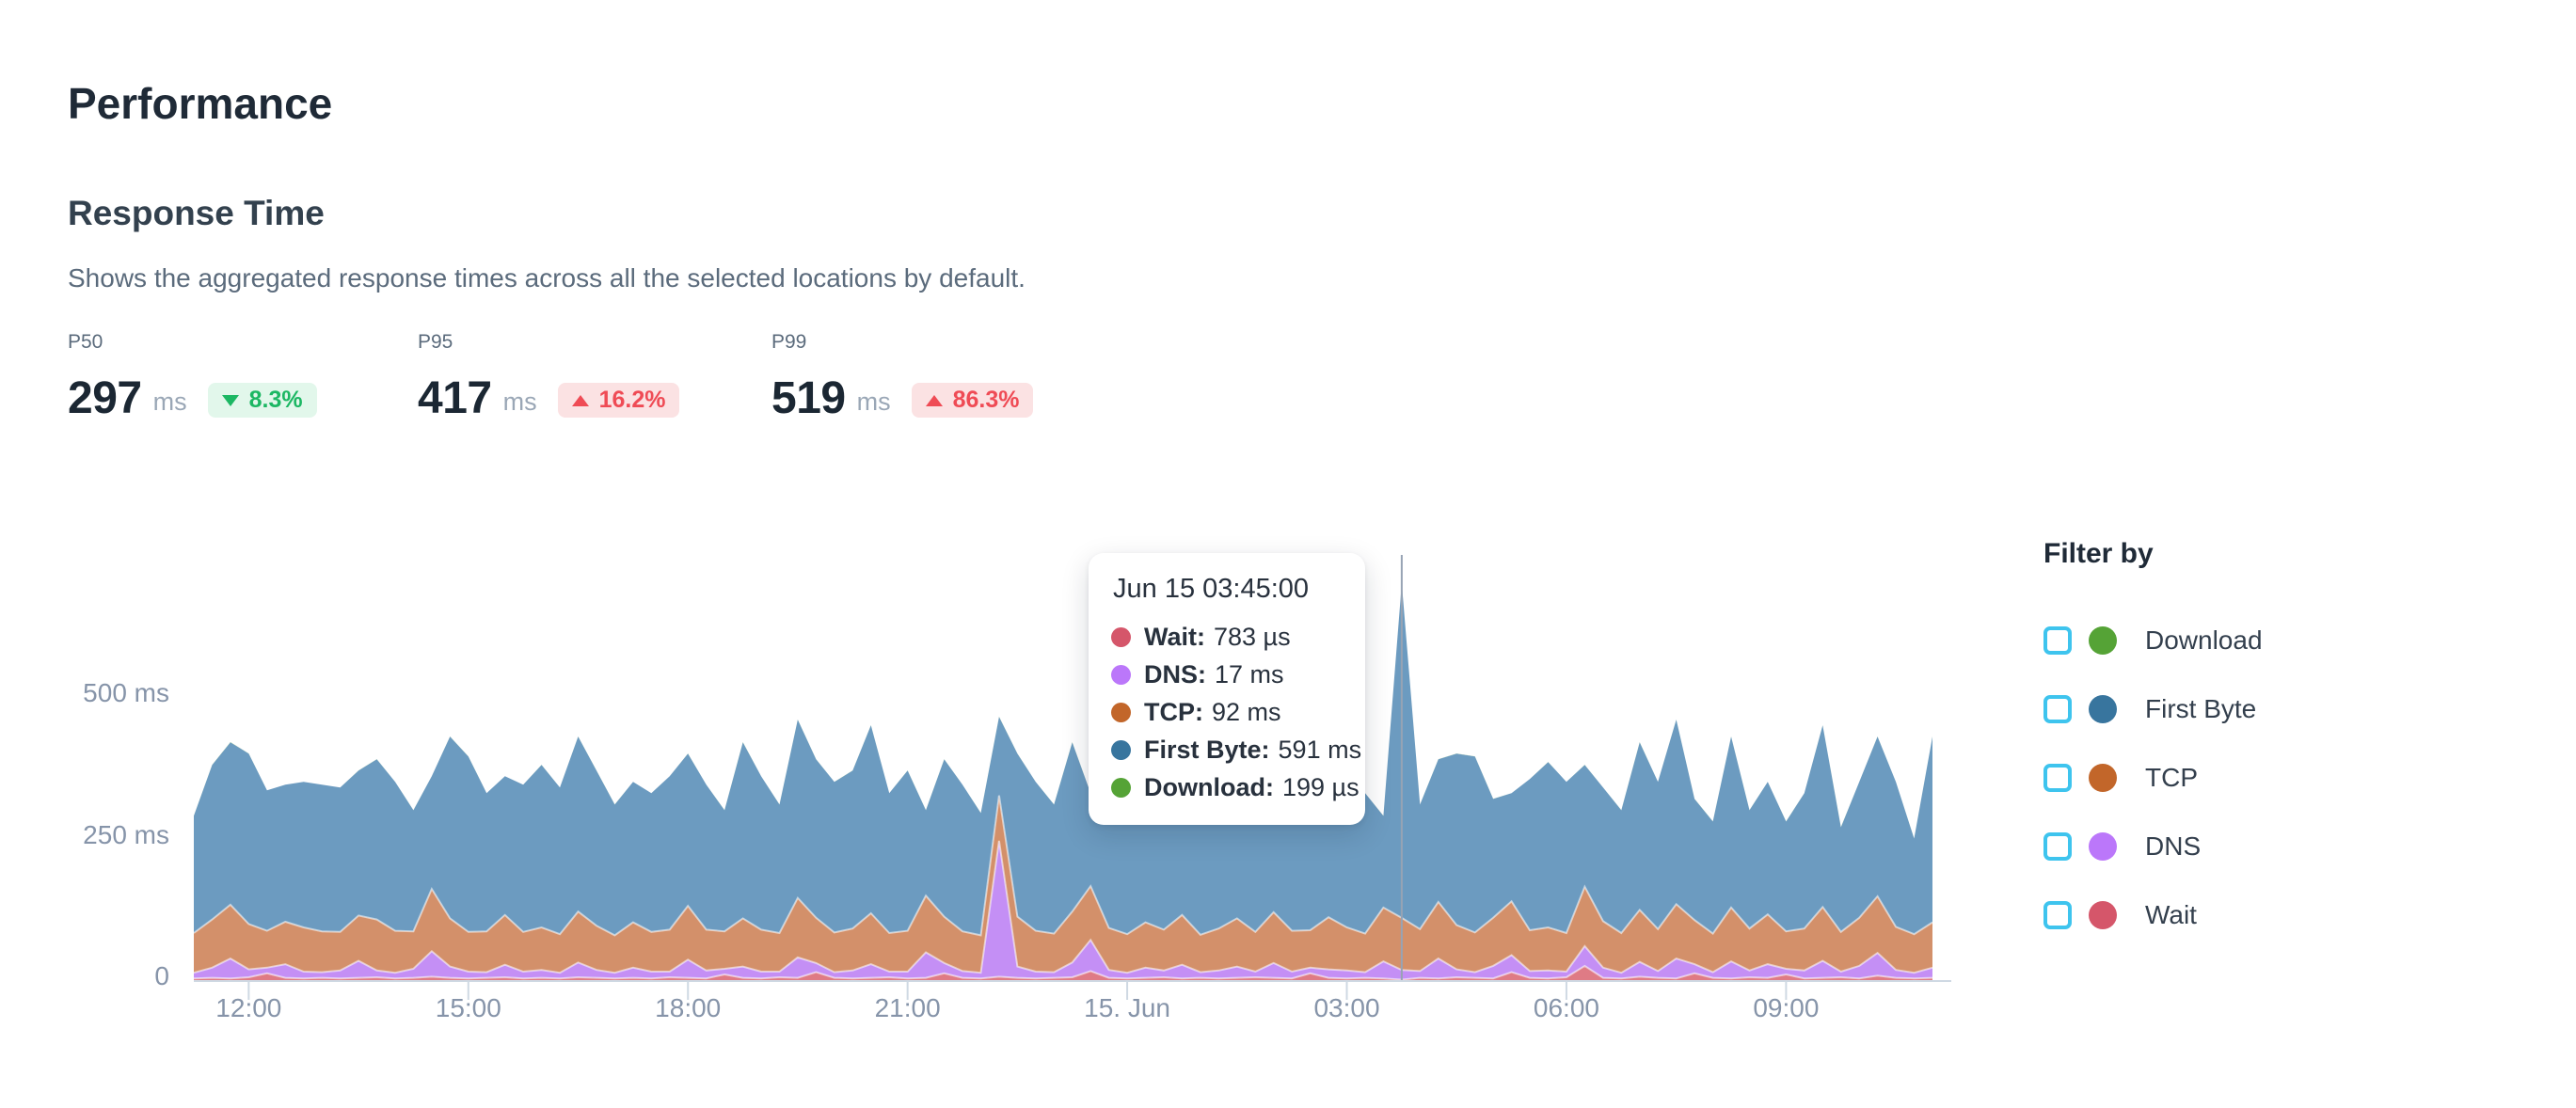 The width and height of the screenshot is (2576, 1108). I want to click on tooltip-row: Wait: 783 µs, so click(1227, 637).